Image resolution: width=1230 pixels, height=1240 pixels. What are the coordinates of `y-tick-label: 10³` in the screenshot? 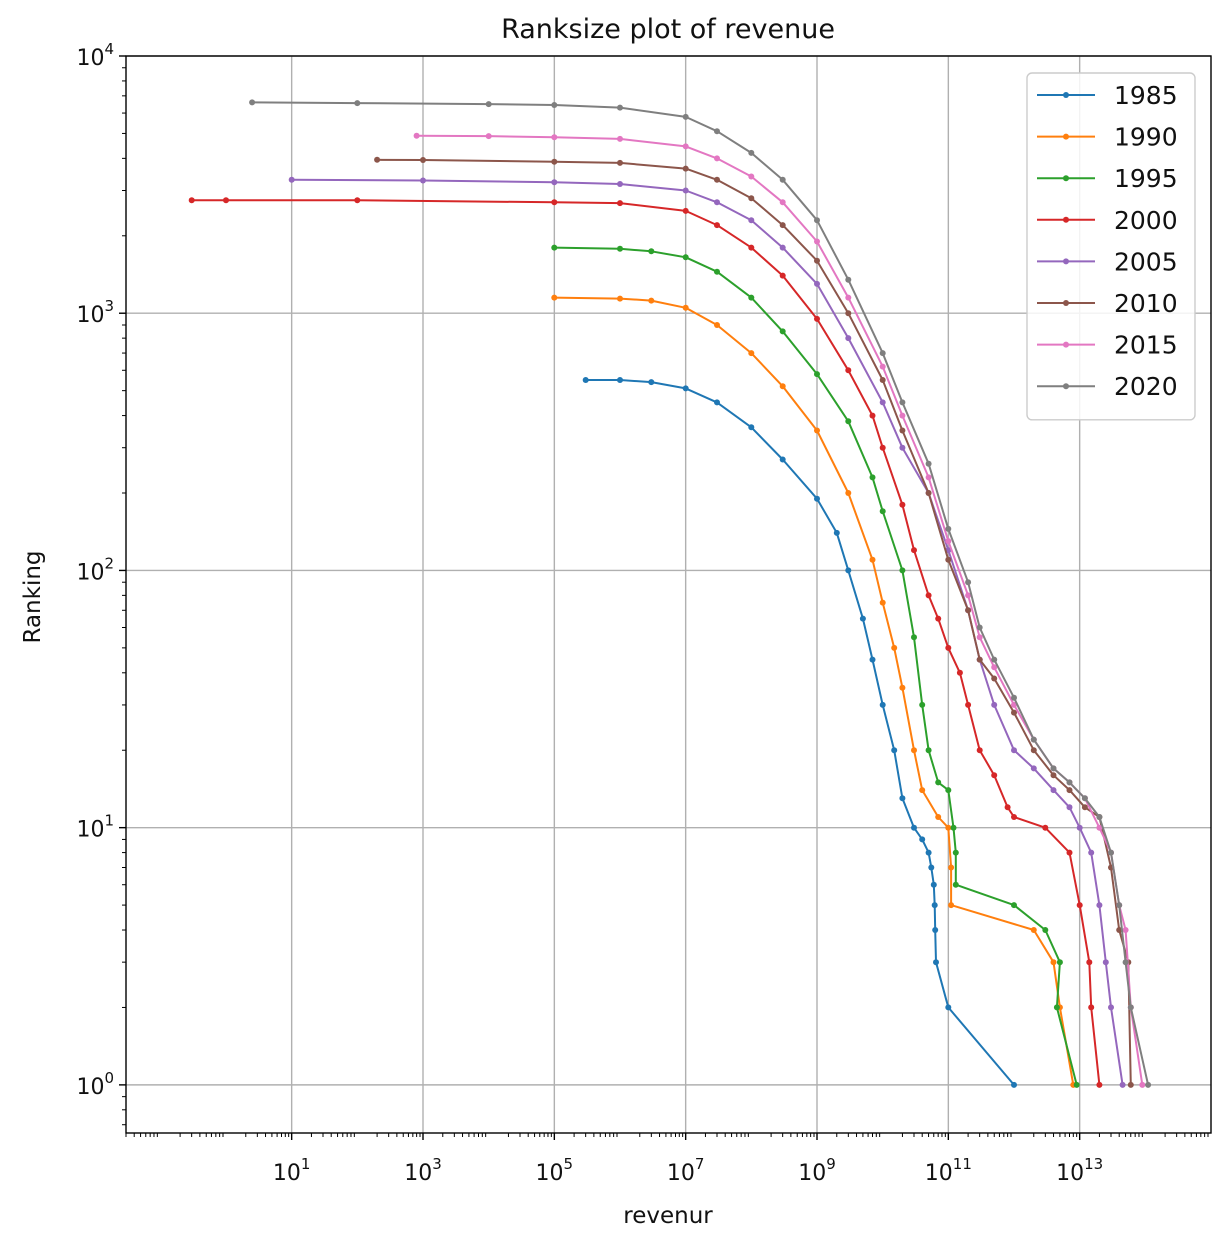 It's located at (95, 312).